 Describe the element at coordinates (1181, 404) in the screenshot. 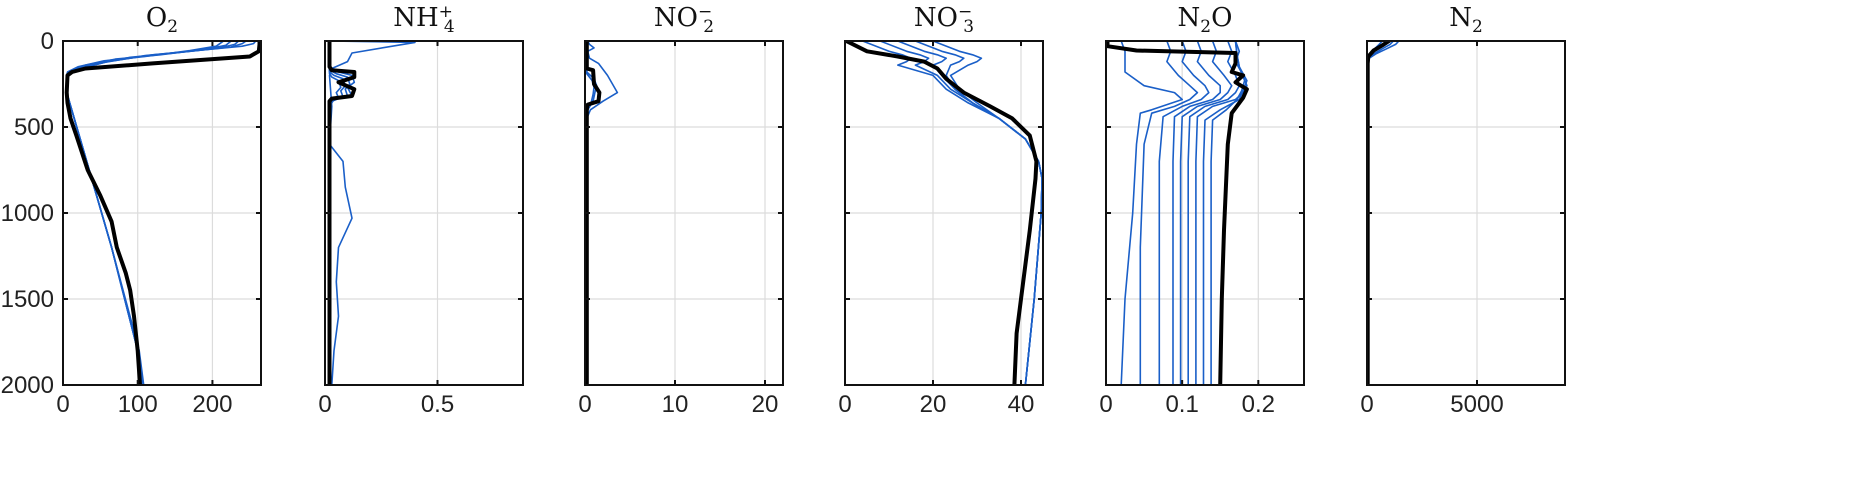

I see `x-tick-label: 0.1` at that location.